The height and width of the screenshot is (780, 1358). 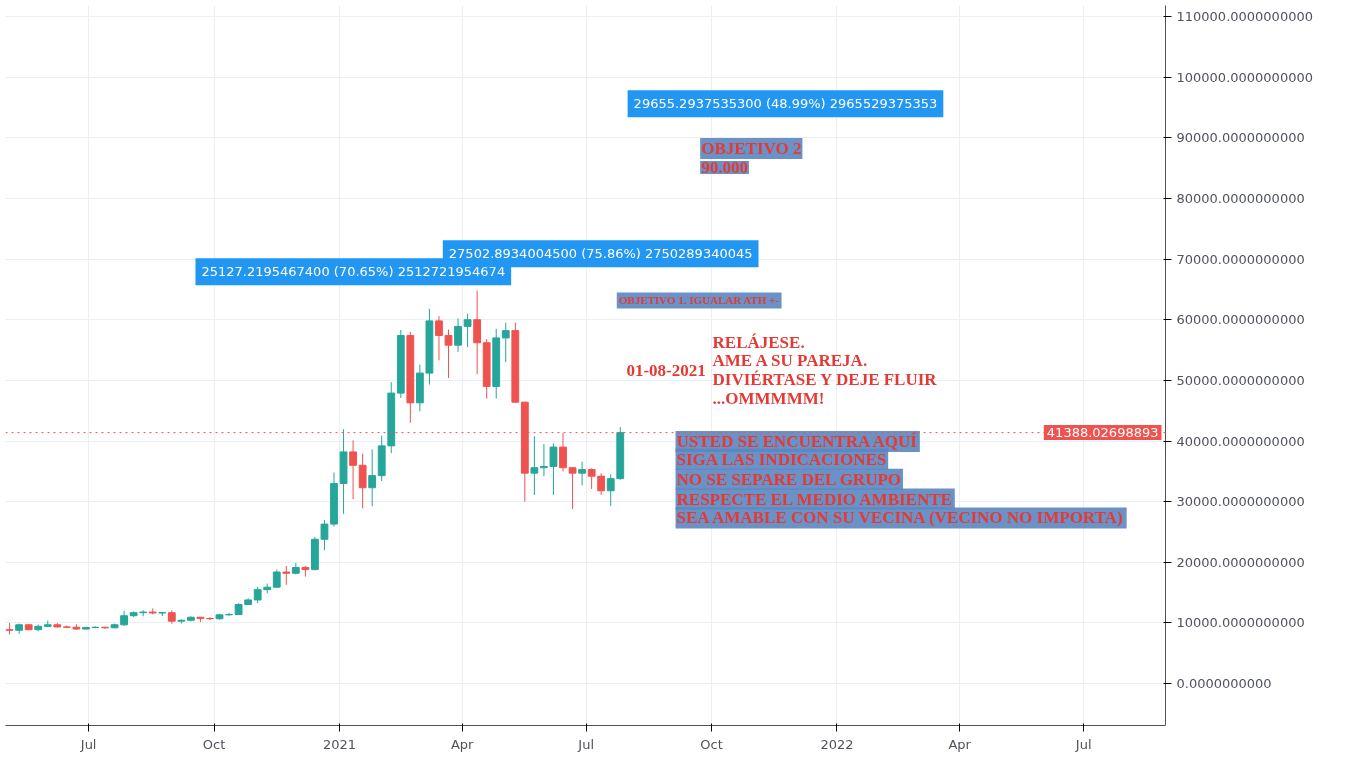 What do you see at coordinates (790, 360) in the screenshot?
I see `annotation: AME A SU PAREJA.` at bounding box center [790, 360].